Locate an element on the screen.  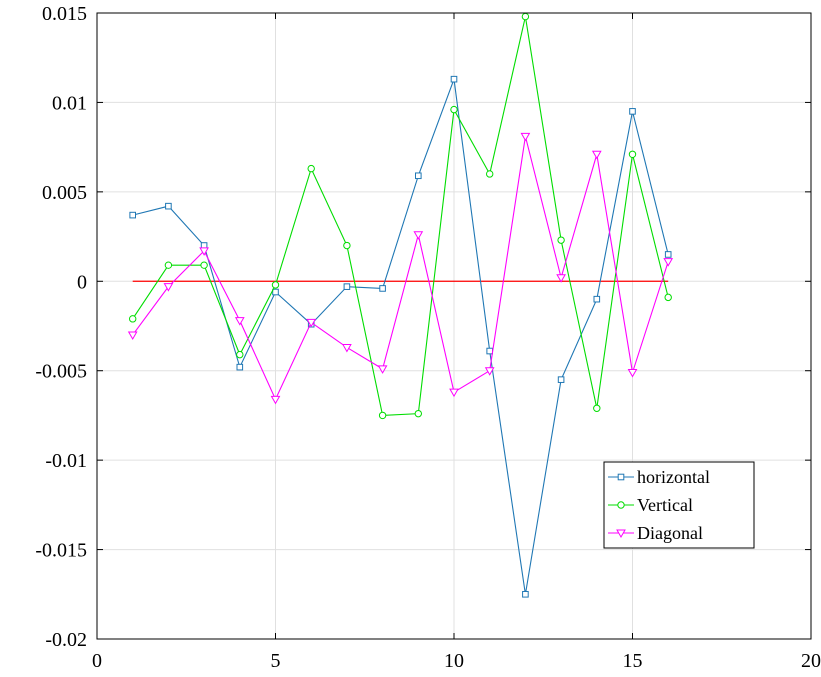
x-tick-label: 15 is located at coordinates (633, 661).